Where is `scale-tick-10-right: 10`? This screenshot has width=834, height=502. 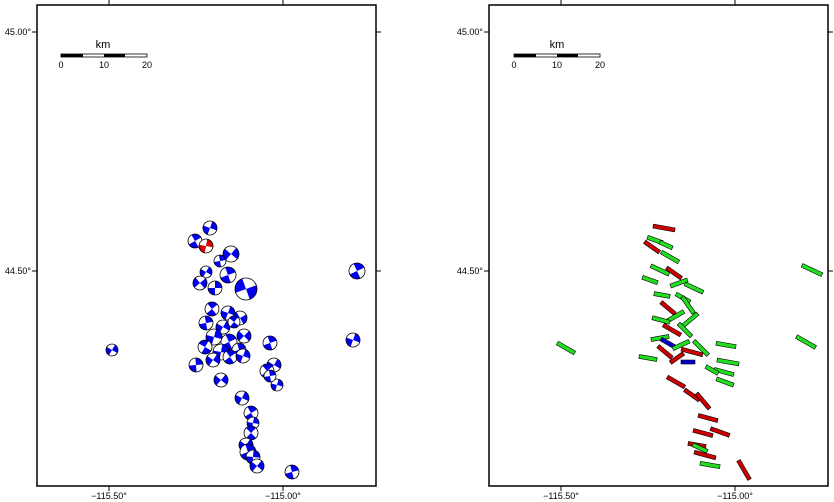
scale-tick-10-right: 10 is located at coordinates (557, 65).